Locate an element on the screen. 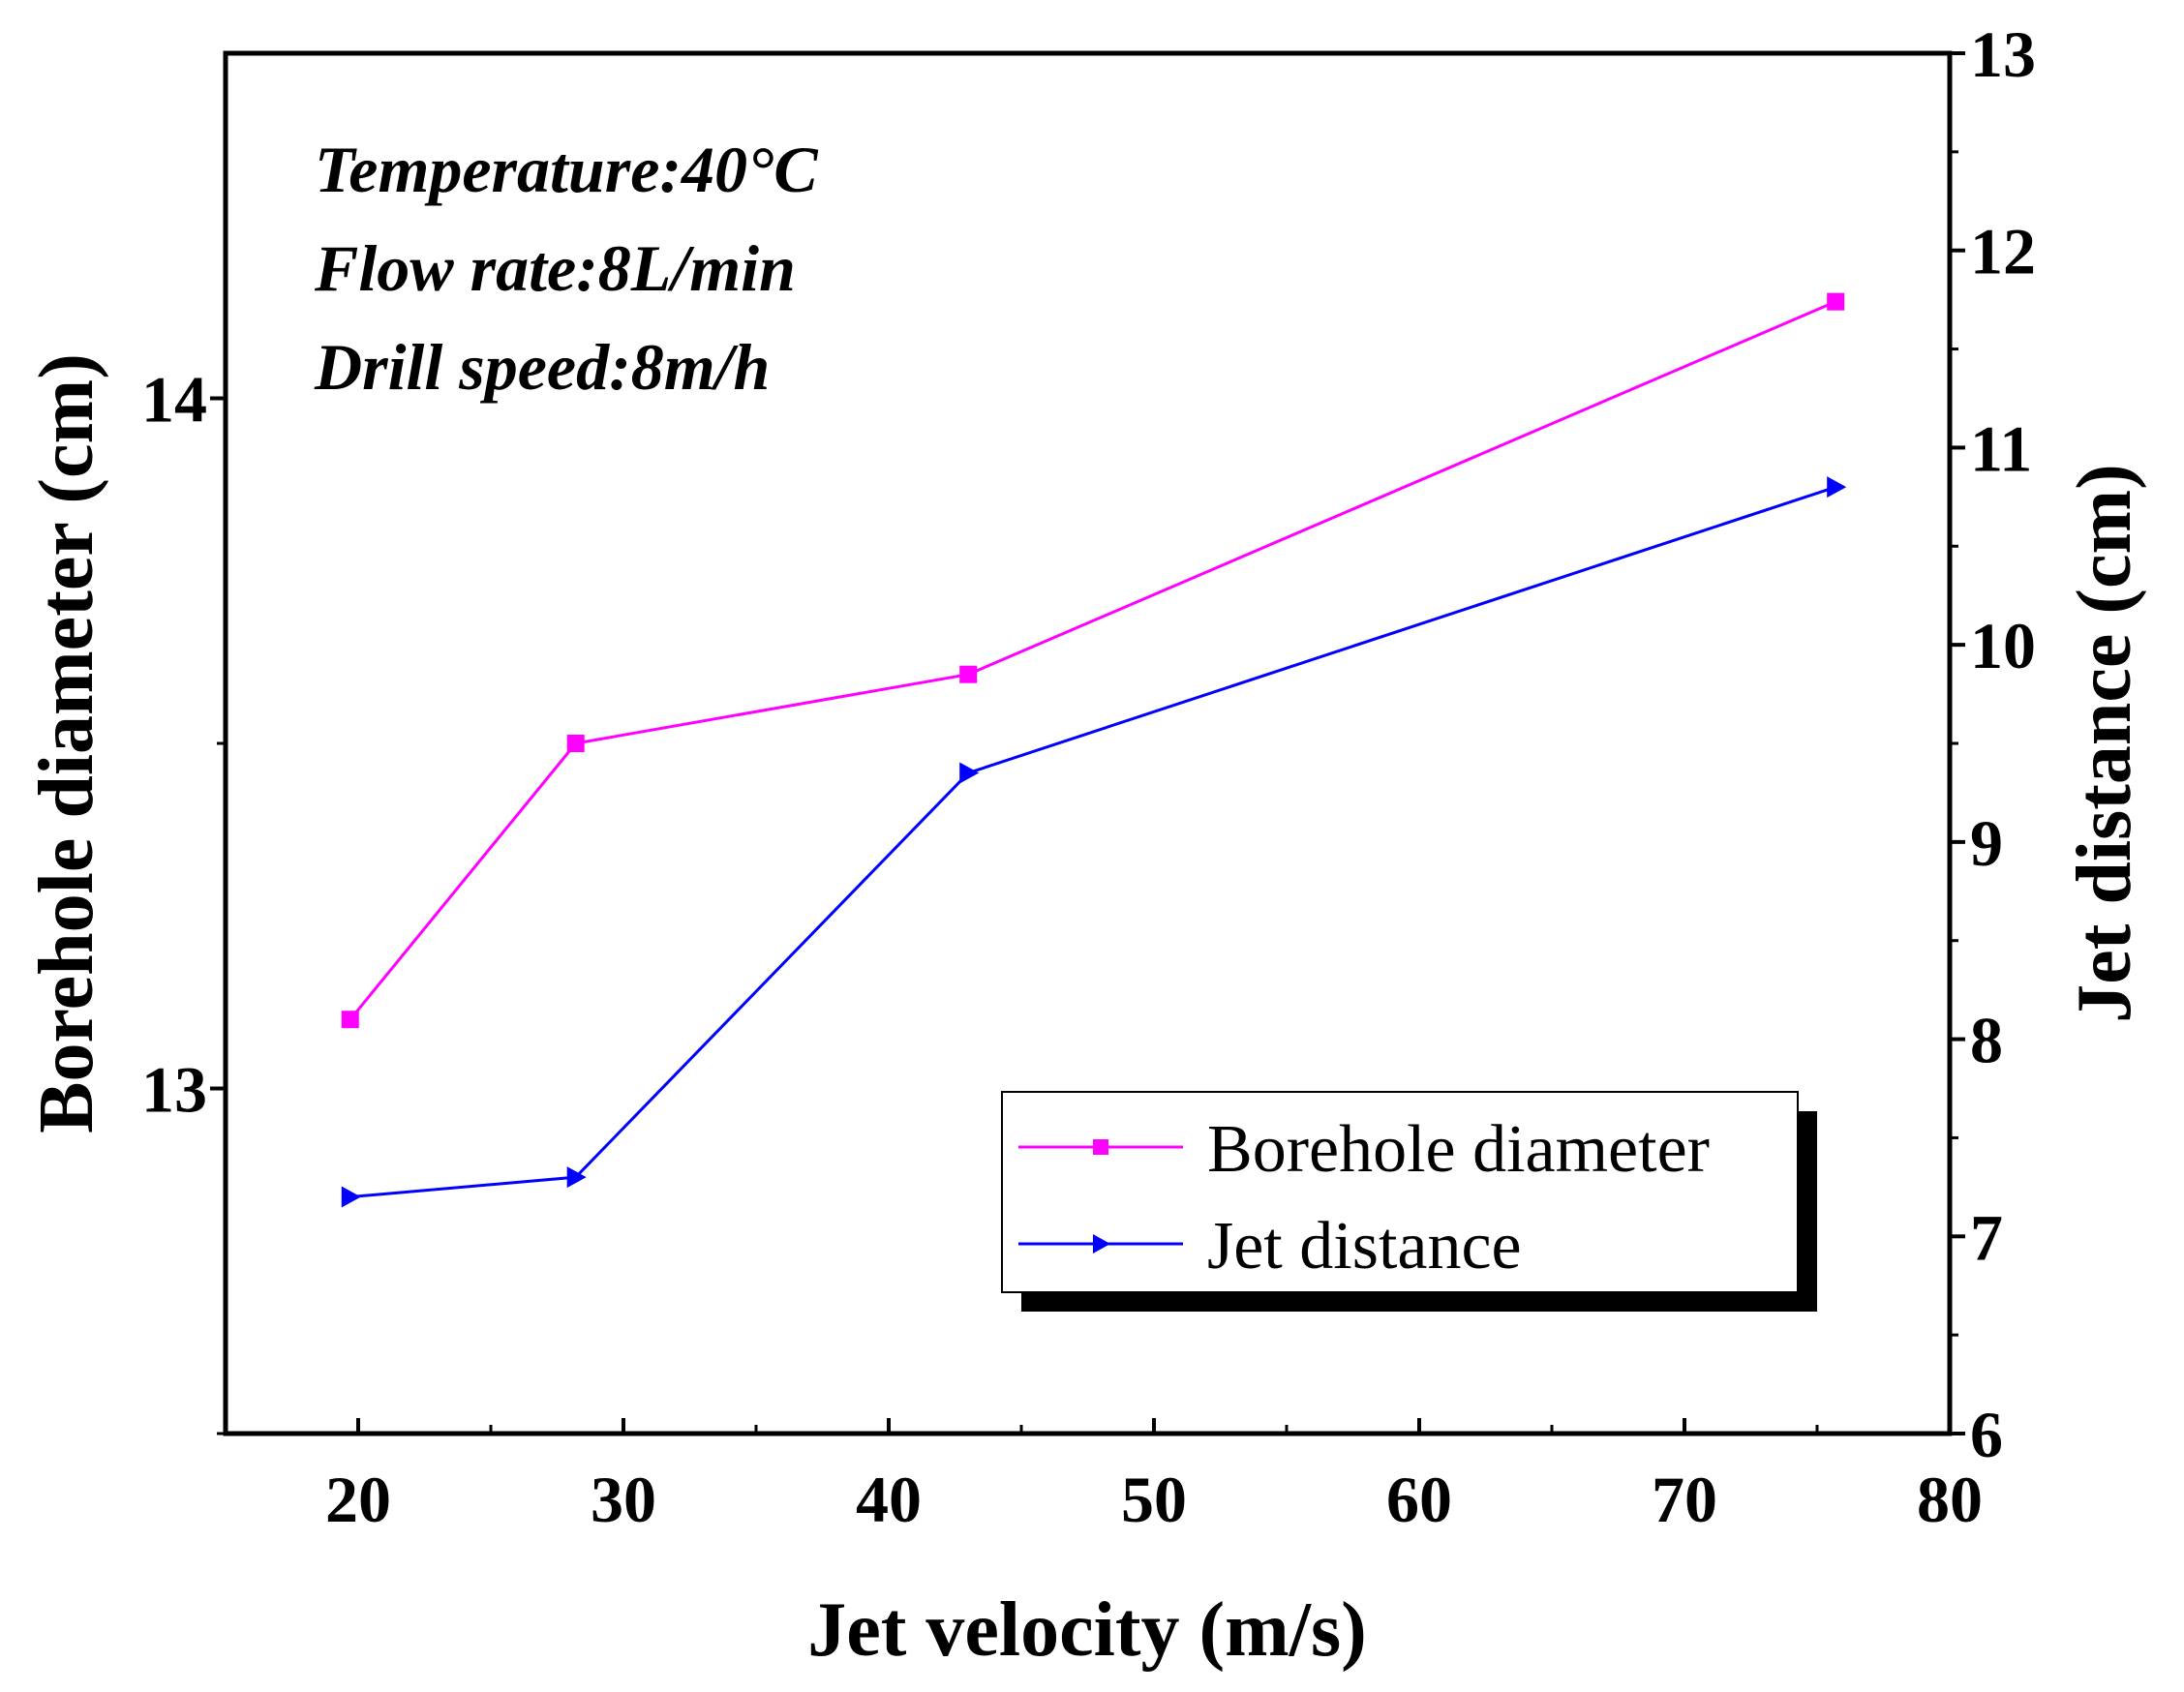  y-axis-title: Borehole diameter (cm) is located at coordinates (66, 743).